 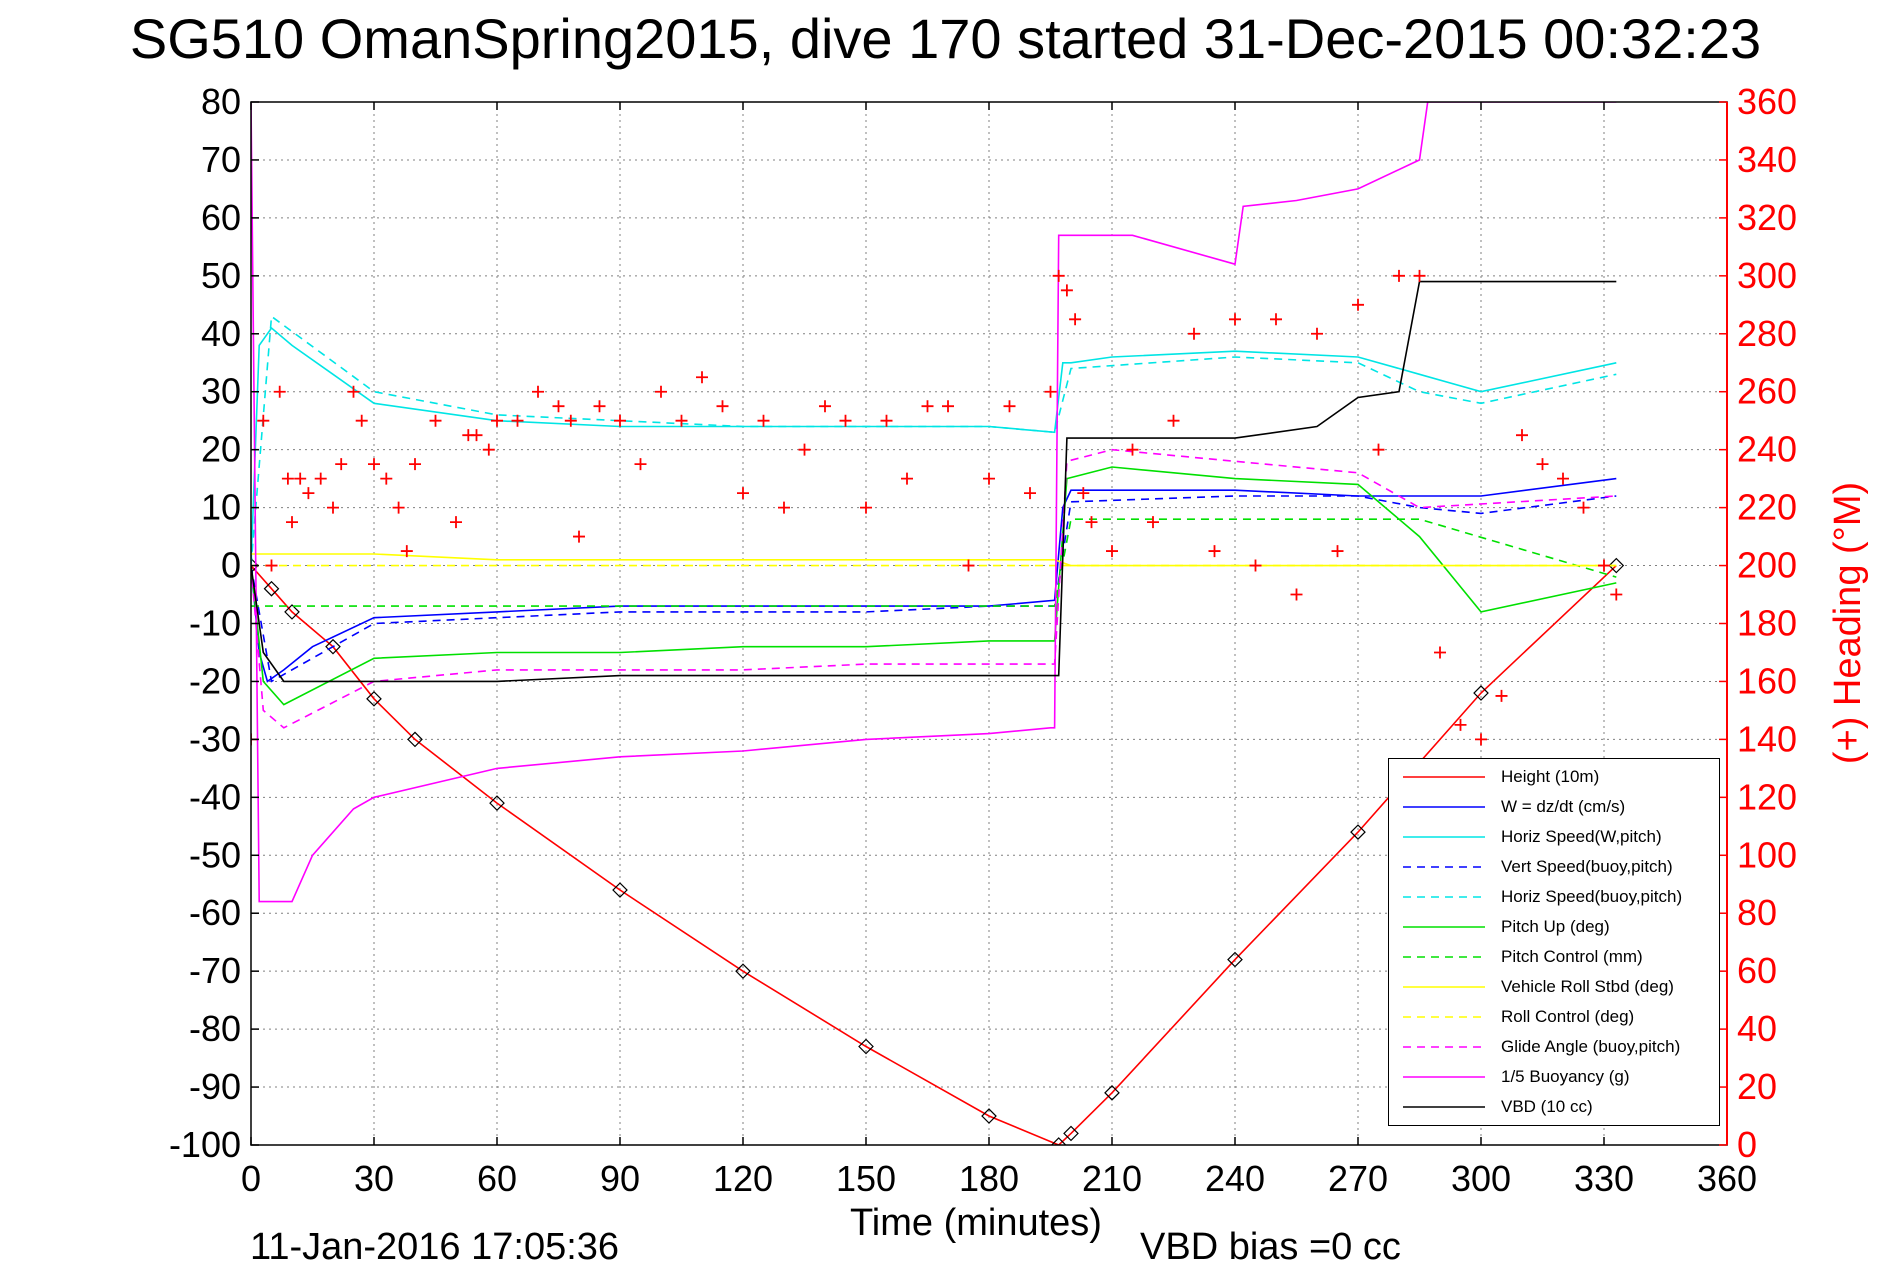 What do you see at coordinates (1270, 1247) in the screenshot?
I see `footer-vbd-bias: VBD bias =0 cc` at bounding box center [1270, 1247].